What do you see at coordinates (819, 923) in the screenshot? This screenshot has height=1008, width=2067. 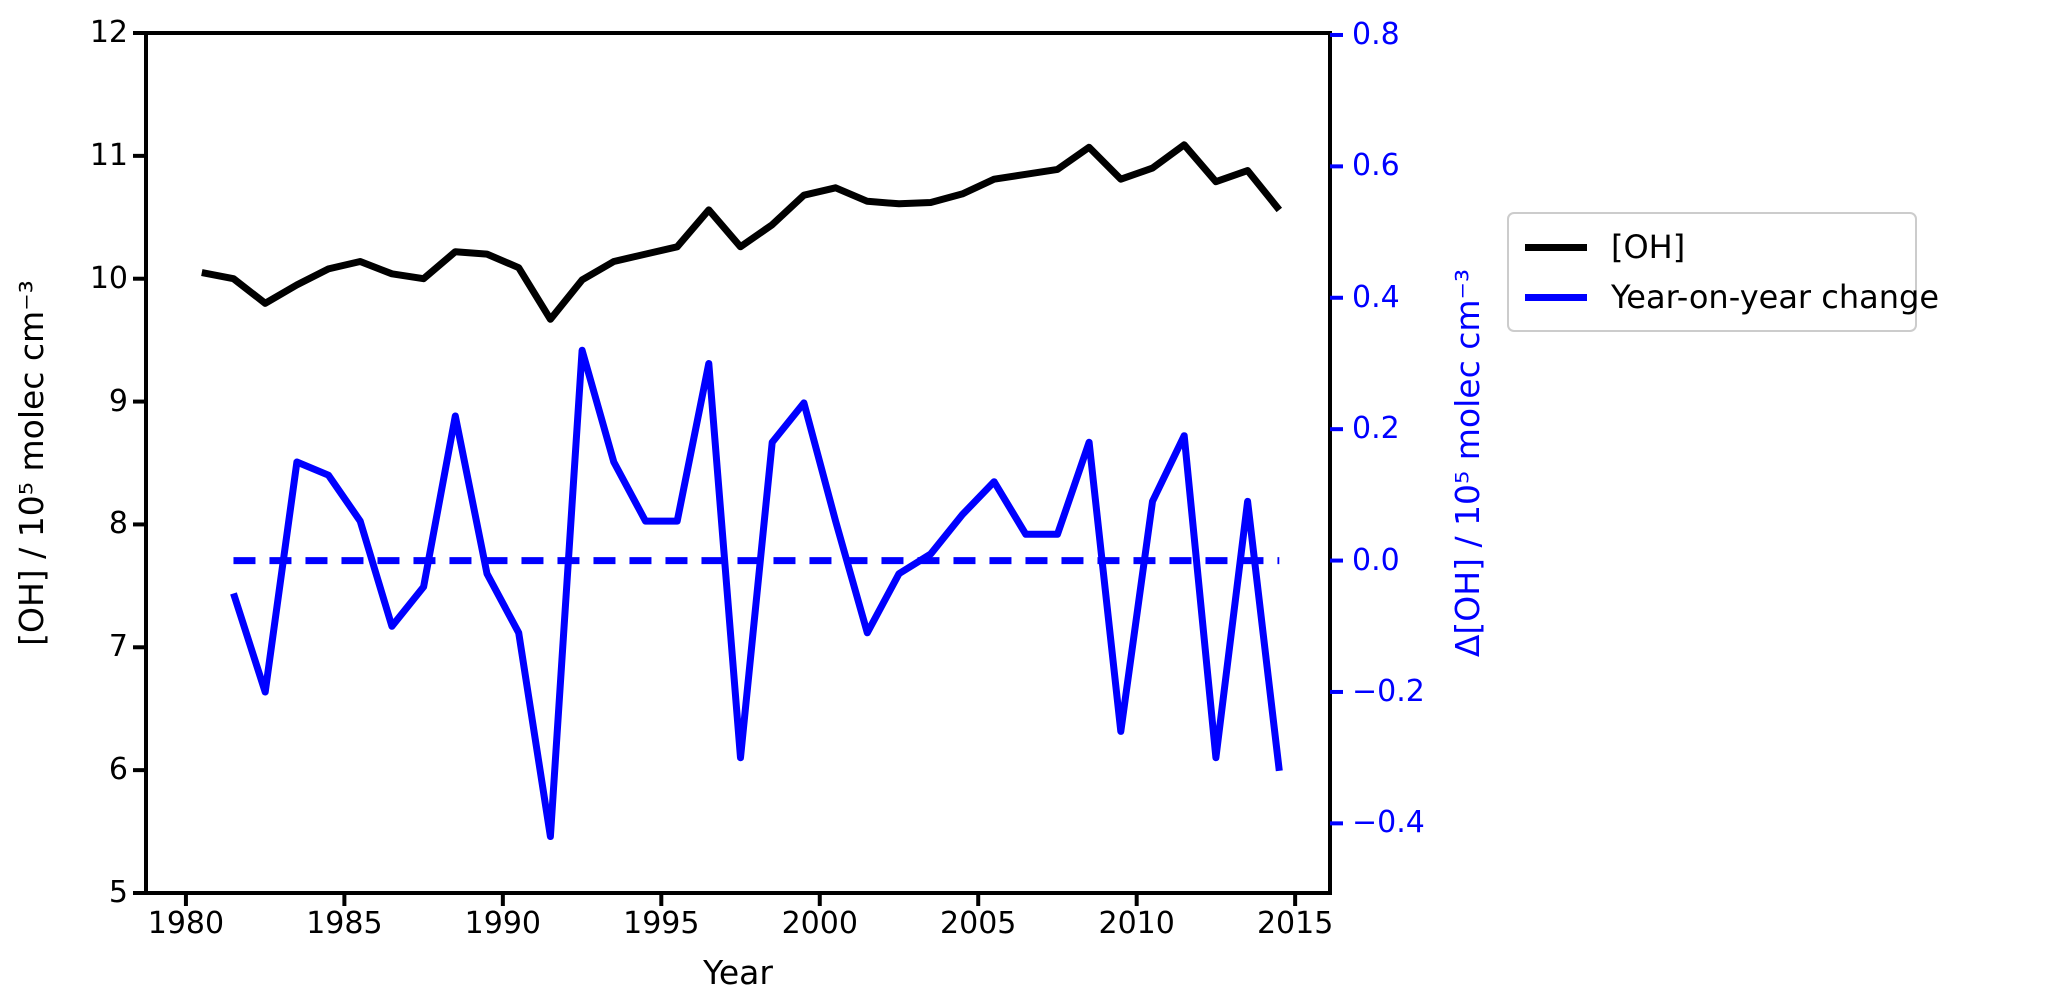 I see `x-tick-label: 2000` at bounding box center [819, 923].